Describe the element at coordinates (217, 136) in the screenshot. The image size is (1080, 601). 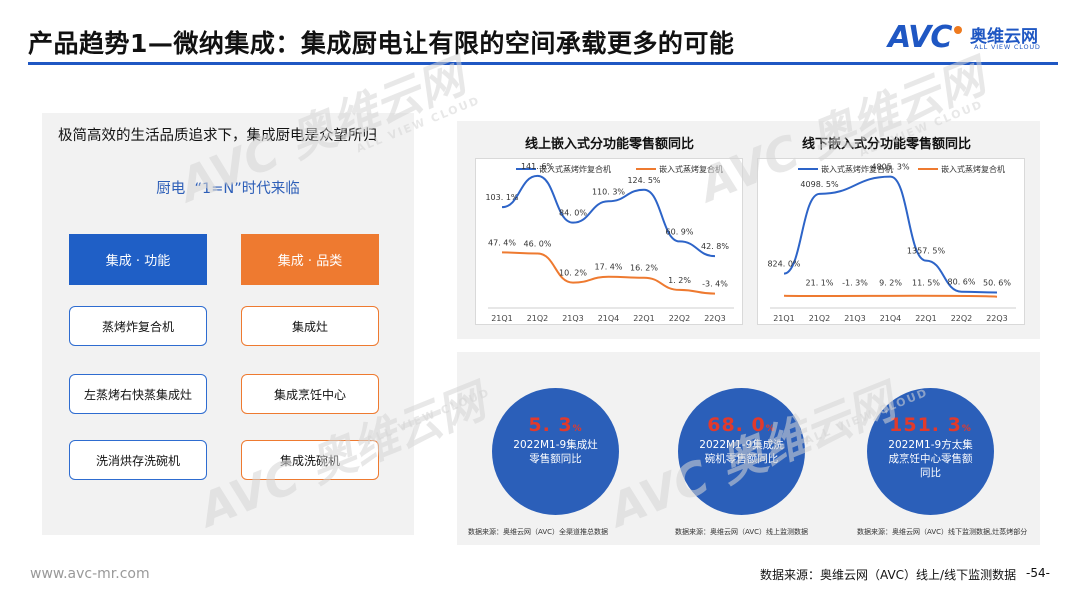
I see `panel-heading: 极简高效的生活品质追求下，集成厨电是众望所归` at that location.